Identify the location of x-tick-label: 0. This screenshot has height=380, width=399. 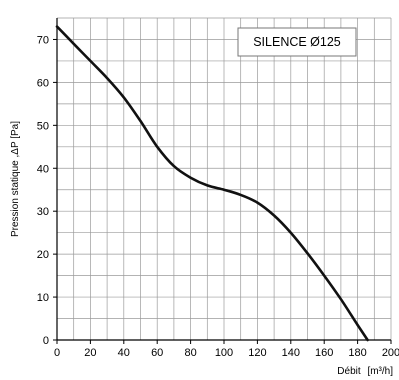
(57, 353).